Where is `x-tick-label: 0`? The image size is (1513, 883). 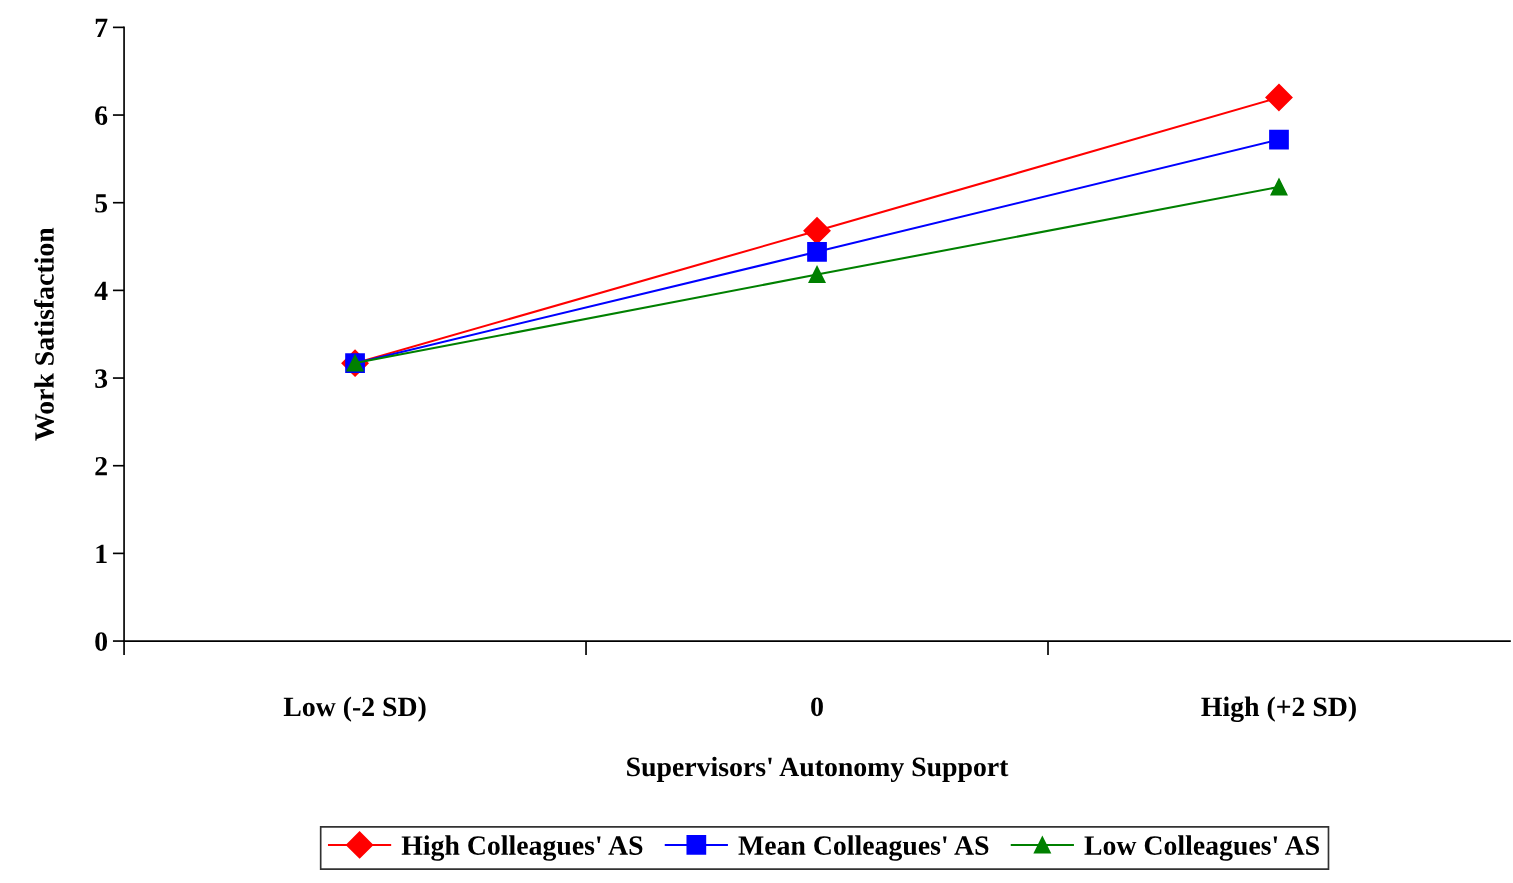 x-tick-label: 0 is located at coordinates (817, 707).